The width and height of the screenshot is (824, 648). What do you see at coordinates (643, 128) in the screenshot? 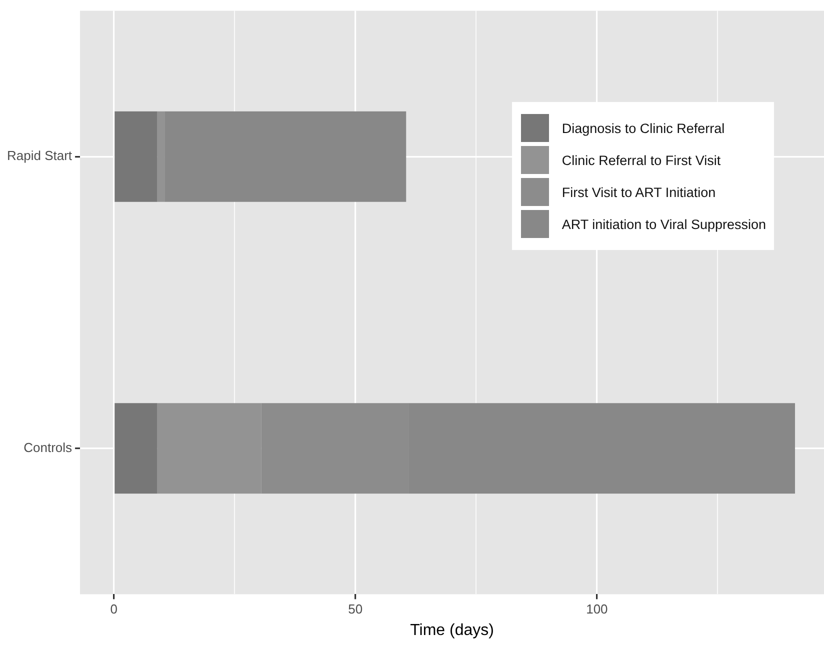
I see `legend-label: Diagnosis to Clinic Referral` at bounding box center [643, 128].